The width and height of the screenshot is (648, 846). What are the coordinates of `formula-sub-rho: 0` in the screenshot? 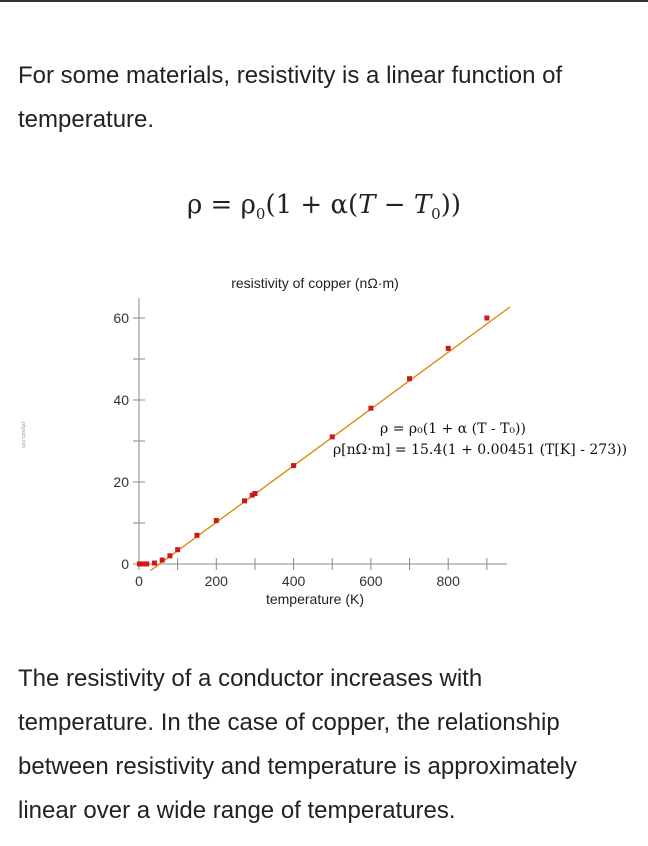 It's located at (260, 214).